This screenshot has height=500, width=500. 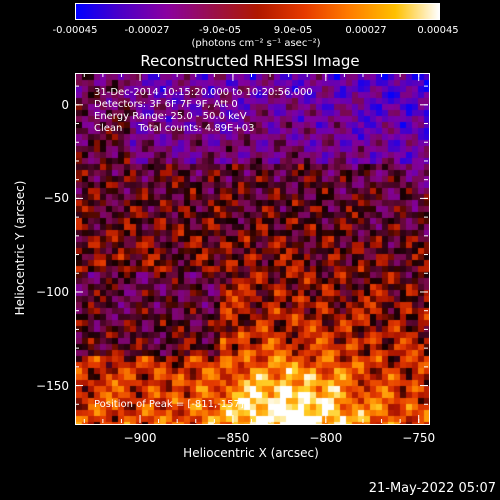 I want to click on colorbar-tick: 0.00045, so click(x=438, y=30).